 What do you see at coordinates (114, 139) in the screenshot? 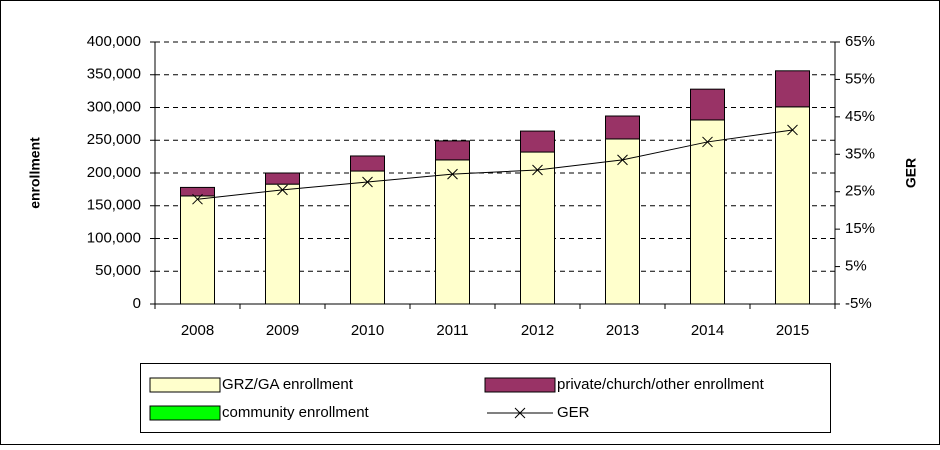
I see `y-tick-label: 250,000` at bounding box center [114, 139].